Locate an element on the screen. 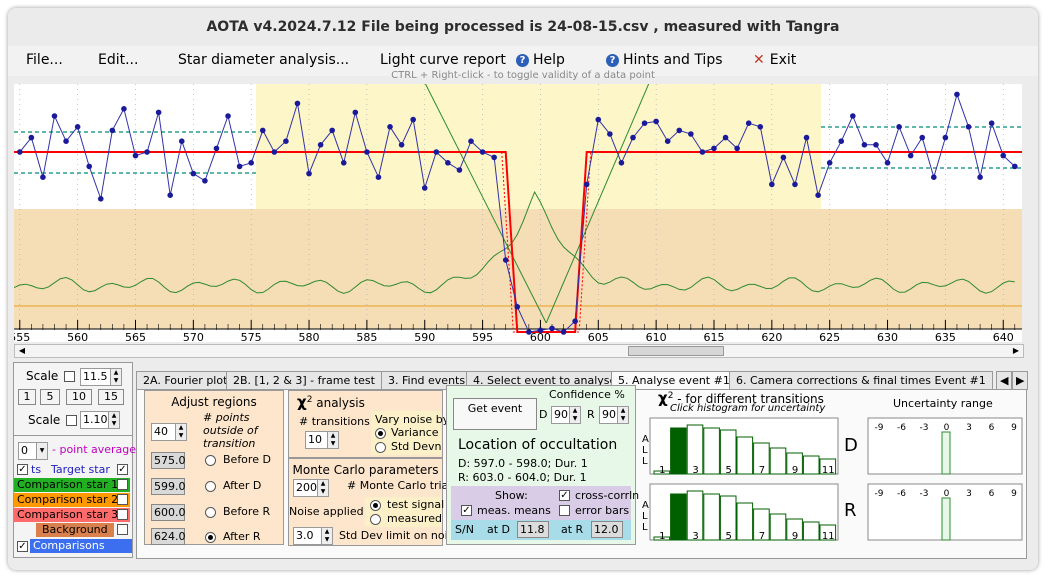 This screenshot has width=1046, height=577. ts-checkbox: ✓ is located at coordinates (22, 469).